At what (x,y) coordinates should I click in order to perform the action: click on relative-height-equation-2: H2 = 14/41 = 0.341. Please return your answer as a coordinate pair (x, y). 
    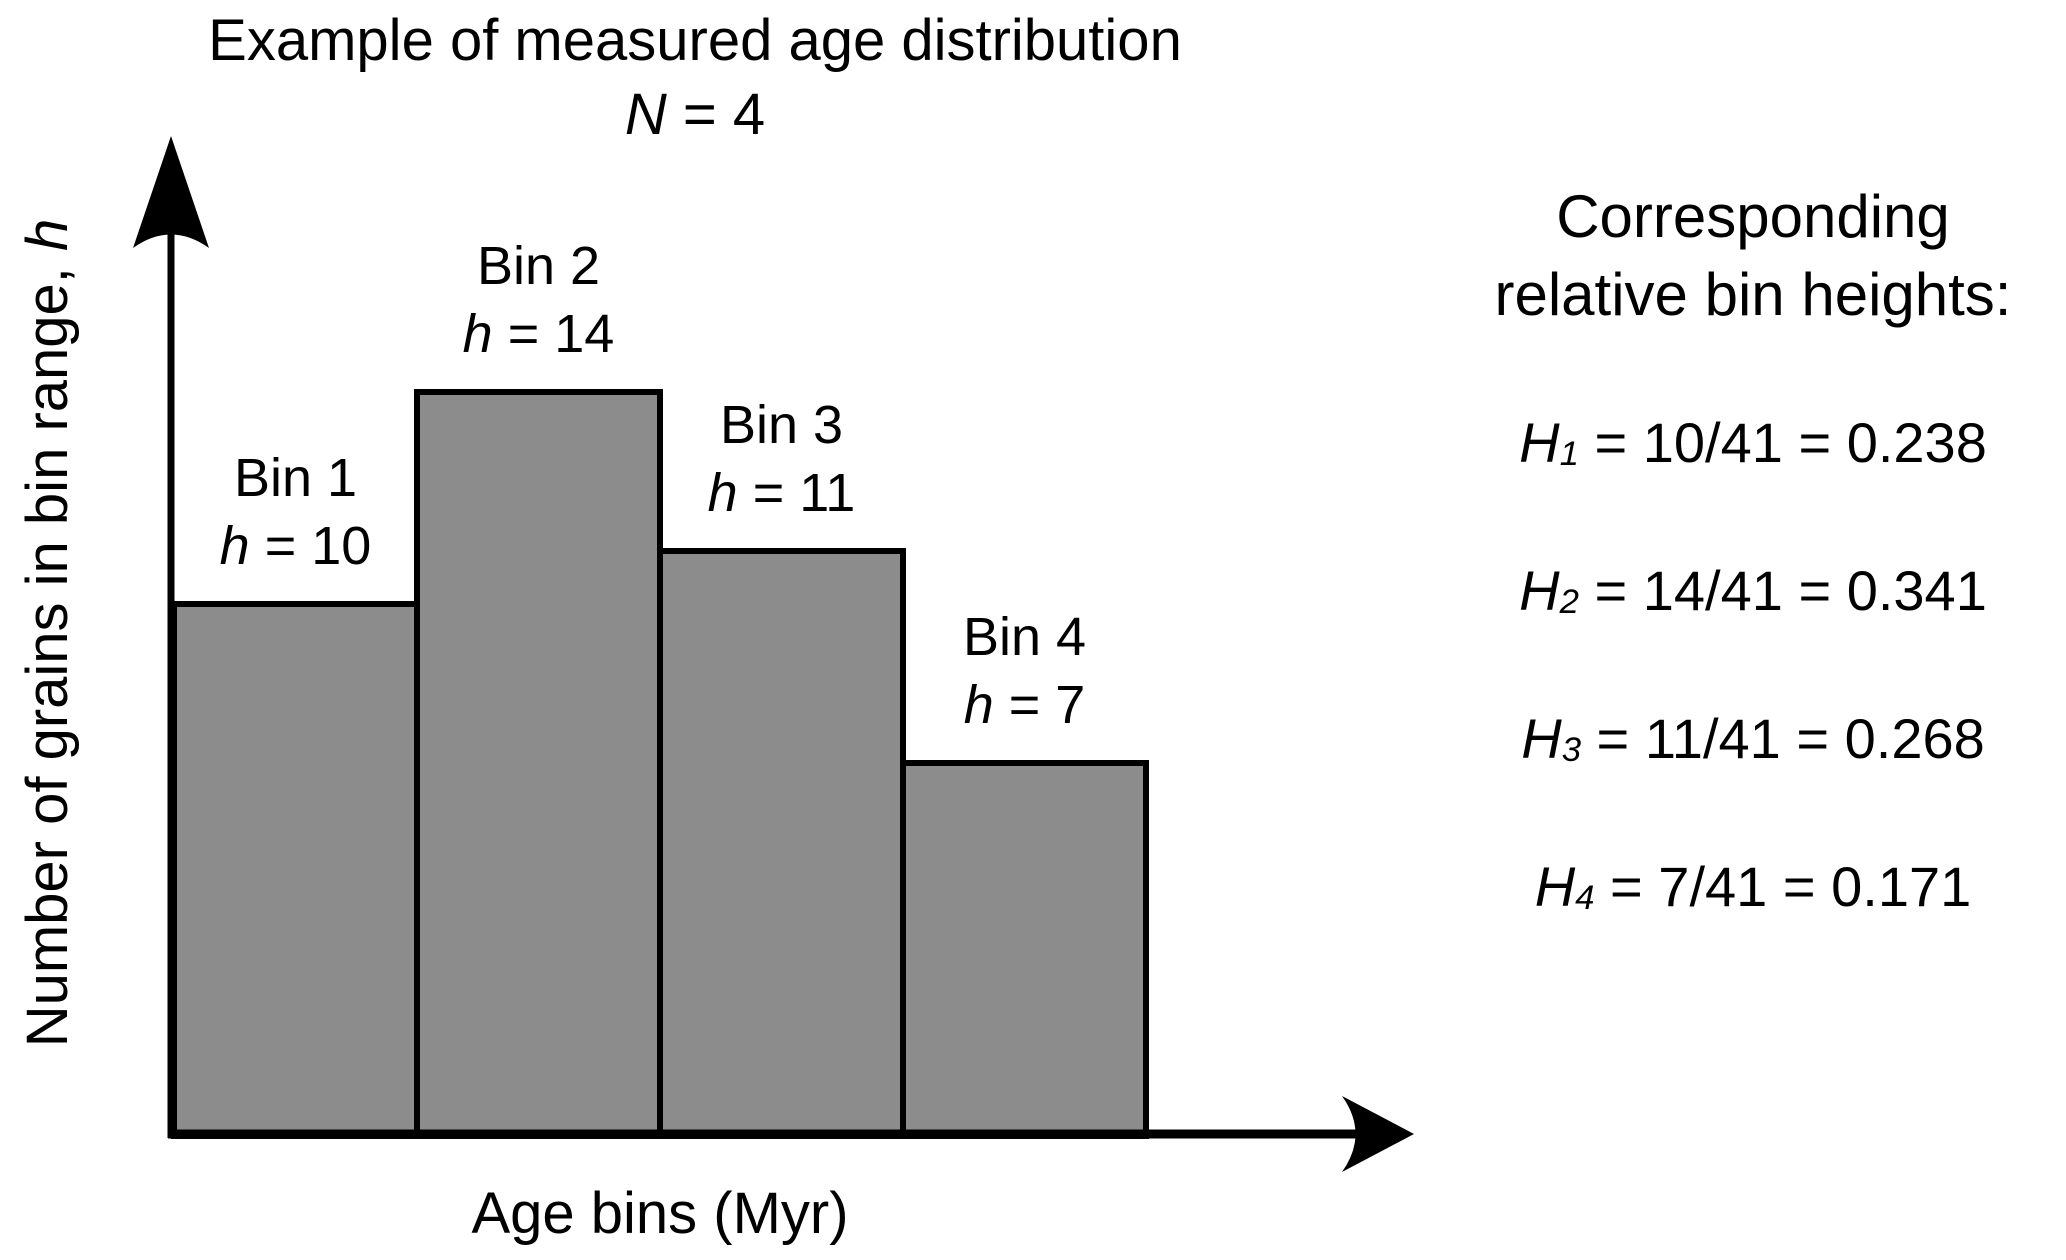
    Looking at the image, I should click on (1748, 591).